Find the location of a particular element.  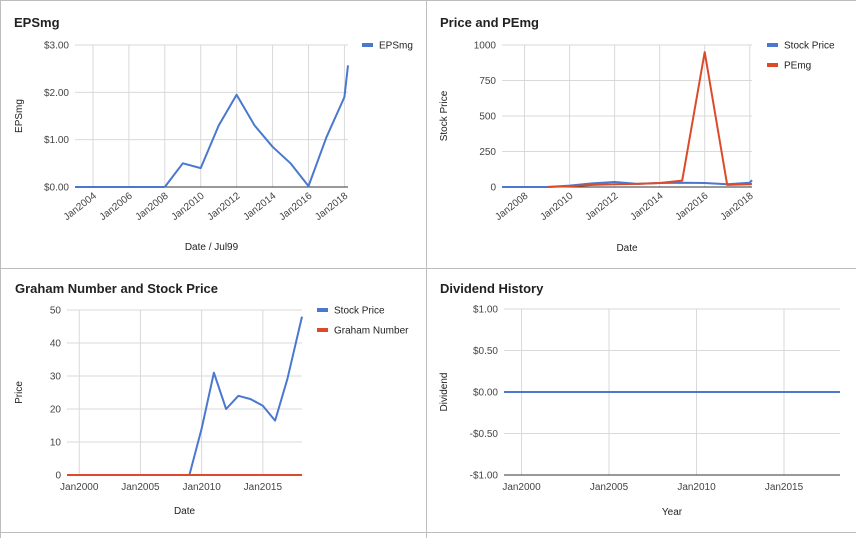

legend-label: Graham Number is located at coordinates (371, 331).